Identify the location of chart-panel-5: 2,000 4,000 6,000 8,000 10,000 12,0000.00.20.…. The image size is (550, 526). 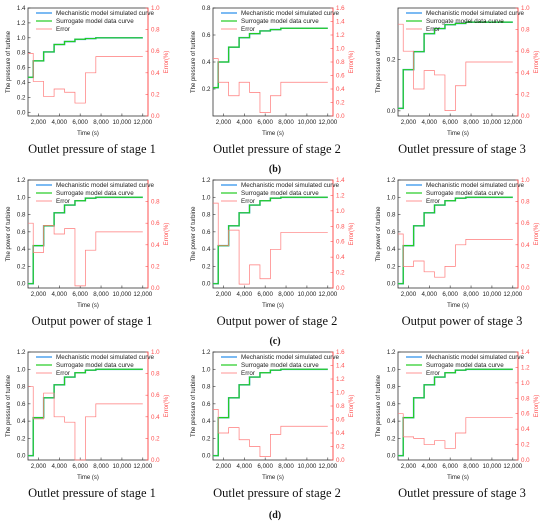
(273, 252).